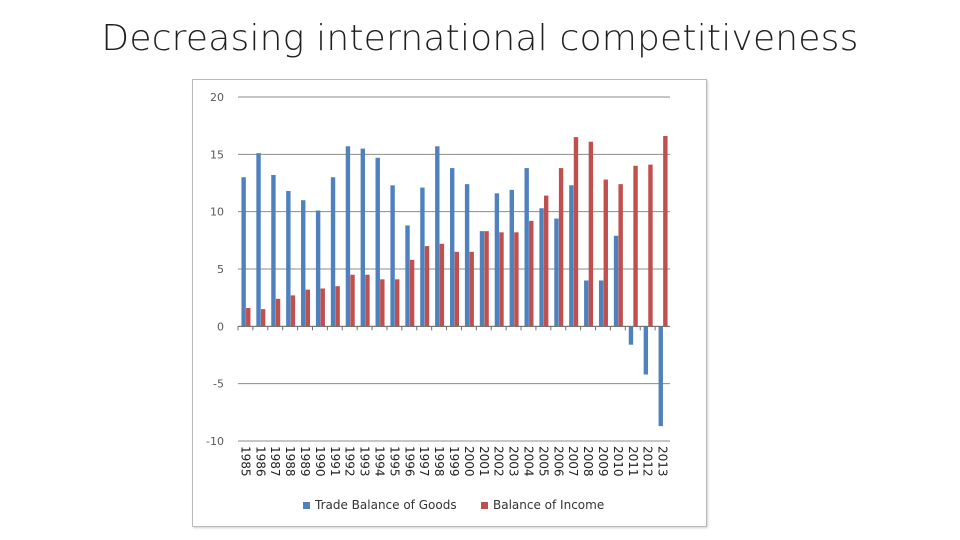  Describe the element at coordinates (245, 461) in the screenshot. I see `x-tick-label: 1985` at that location.